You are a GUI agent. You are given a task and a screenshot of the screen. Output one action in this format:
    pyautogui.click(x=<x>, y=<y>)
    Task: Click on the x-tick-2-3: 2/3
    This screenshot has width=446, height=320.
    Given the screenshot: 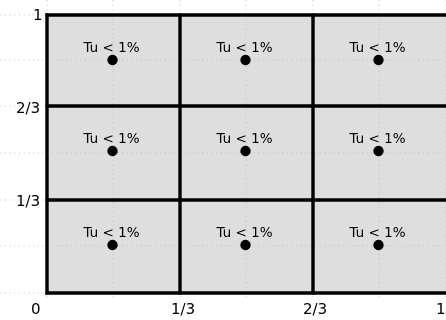 What is the action you would take?
    pyautogui.click(x=315, y=309)
    